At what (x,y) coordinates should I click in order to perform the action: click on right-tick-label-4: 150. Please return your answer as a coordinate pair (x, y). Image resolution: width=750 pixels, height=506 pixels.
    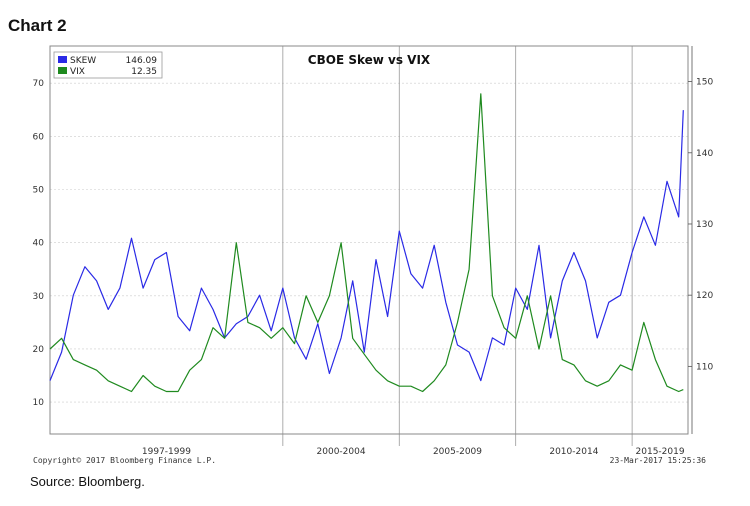
    Looking at the image, I should click on (704, 83).